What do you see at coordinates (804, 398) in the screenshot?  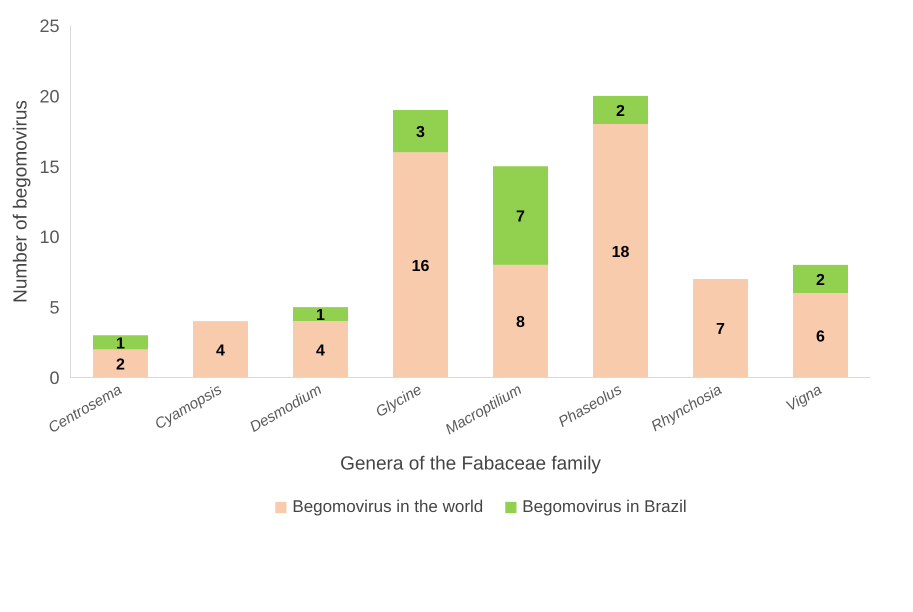 I see `x-tick-label: Vigna` at bounding box center [804, 398].